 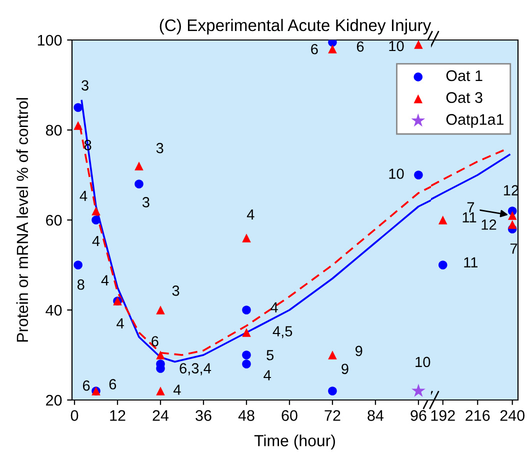 What do you see at coordinates (475, 121) in the screenshot?
I see `legend-label: Oatp1a1` at bounding box center [475, 121].